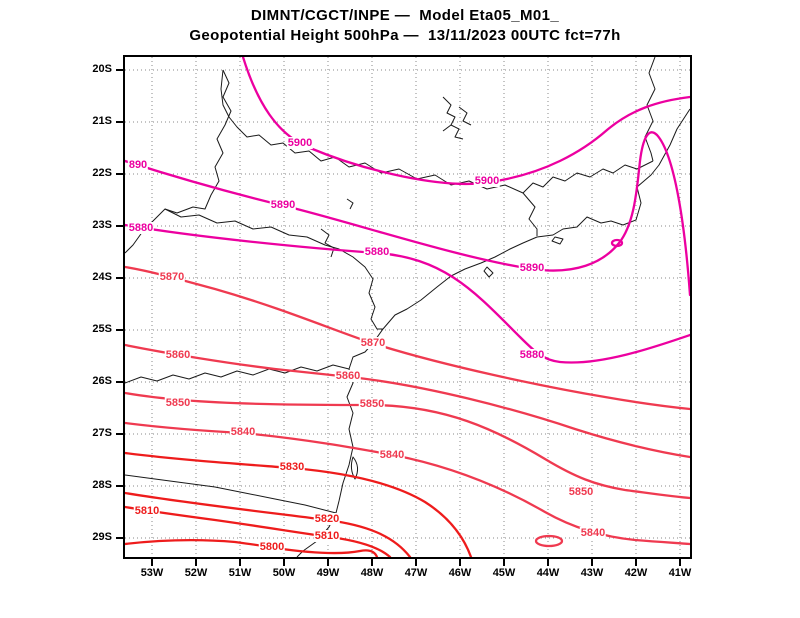 This screenshot has width=800, height=618. What do you see at coordinates (196, 573) in the screenshot?
I see `x-tick-label: 52W` at bounding box center [196, 573].